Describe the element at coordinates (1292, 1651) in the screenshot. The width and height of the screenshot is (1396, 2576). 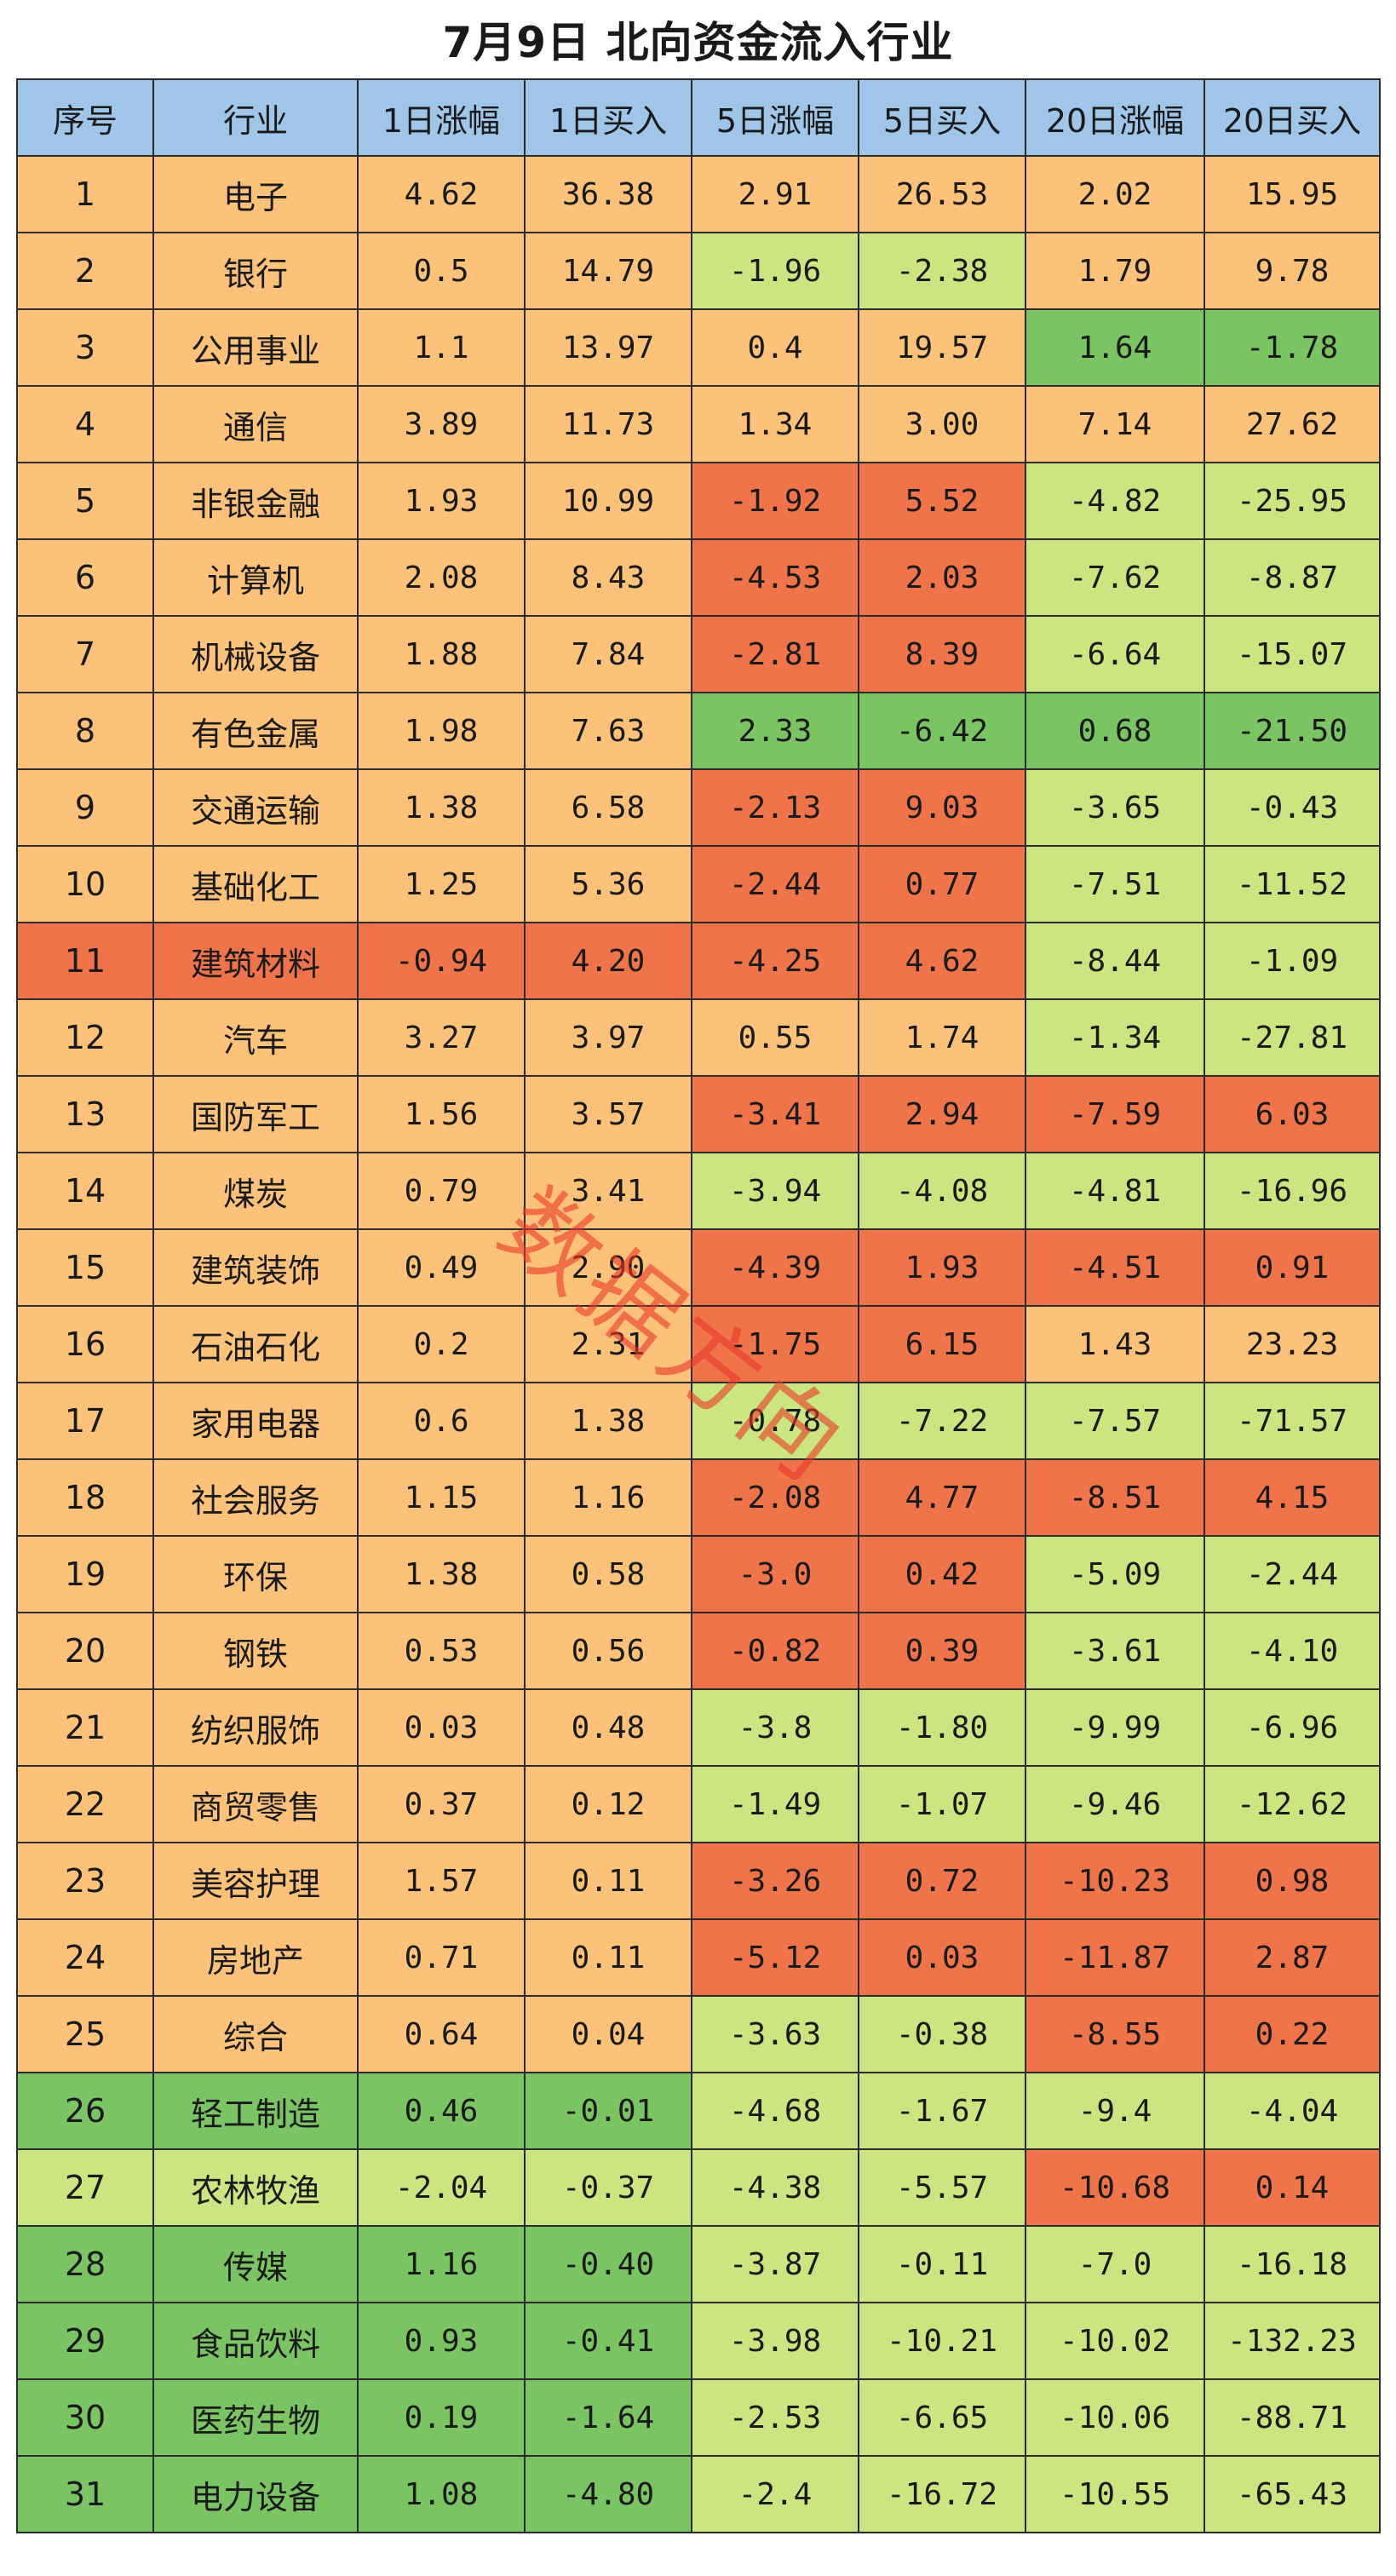
I see `cell-20d-buy: -4.10` at that location.